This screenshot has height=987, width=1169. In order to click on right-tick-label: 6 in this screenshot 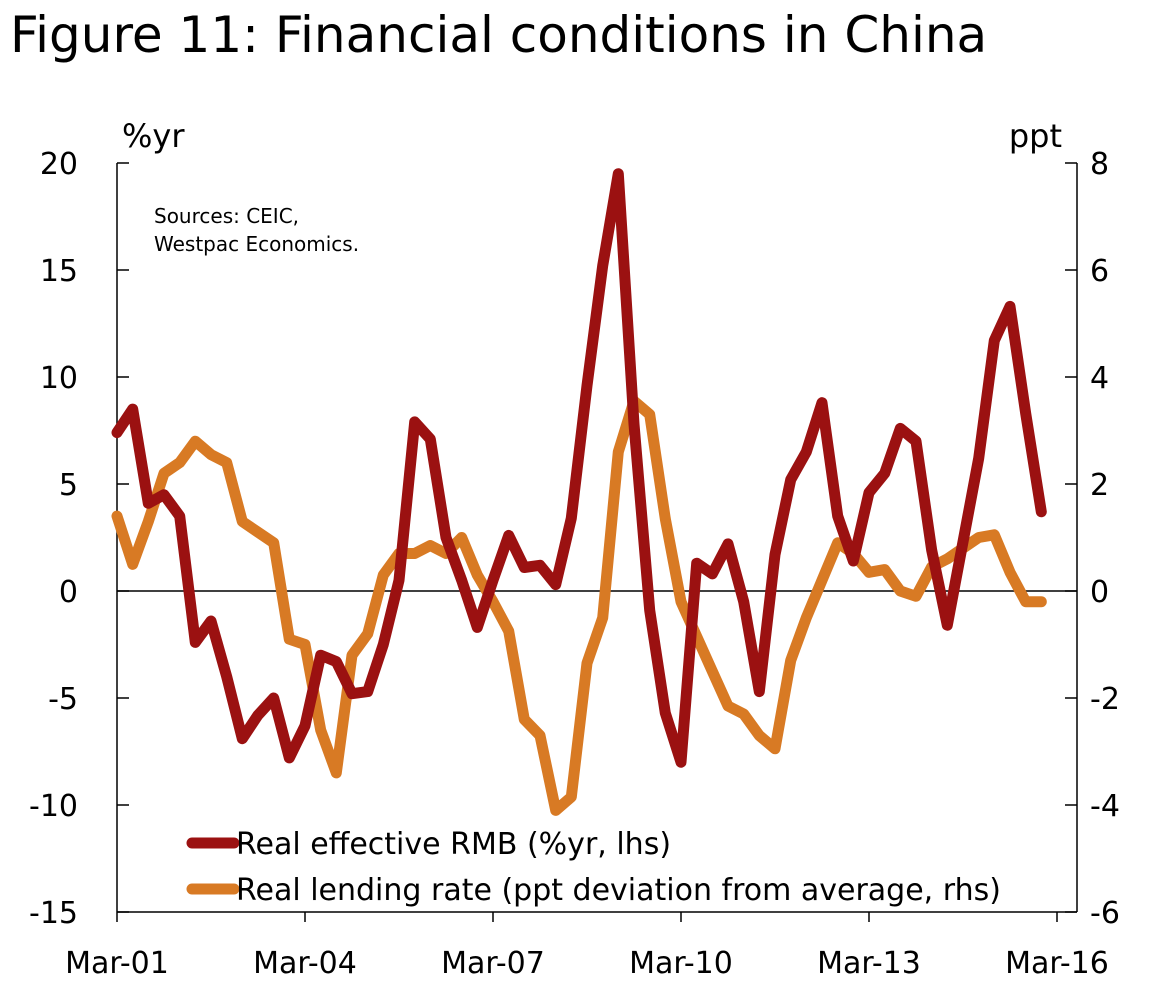, I will do `click(1099, 271)`.